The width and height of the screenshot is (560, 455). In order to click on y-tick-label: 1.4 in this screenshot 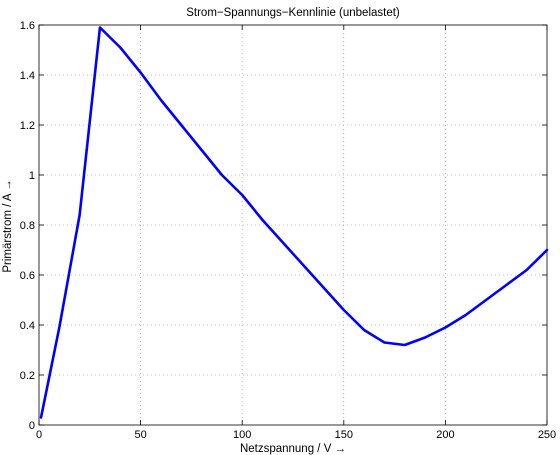, I will do `click(27, 76)`.